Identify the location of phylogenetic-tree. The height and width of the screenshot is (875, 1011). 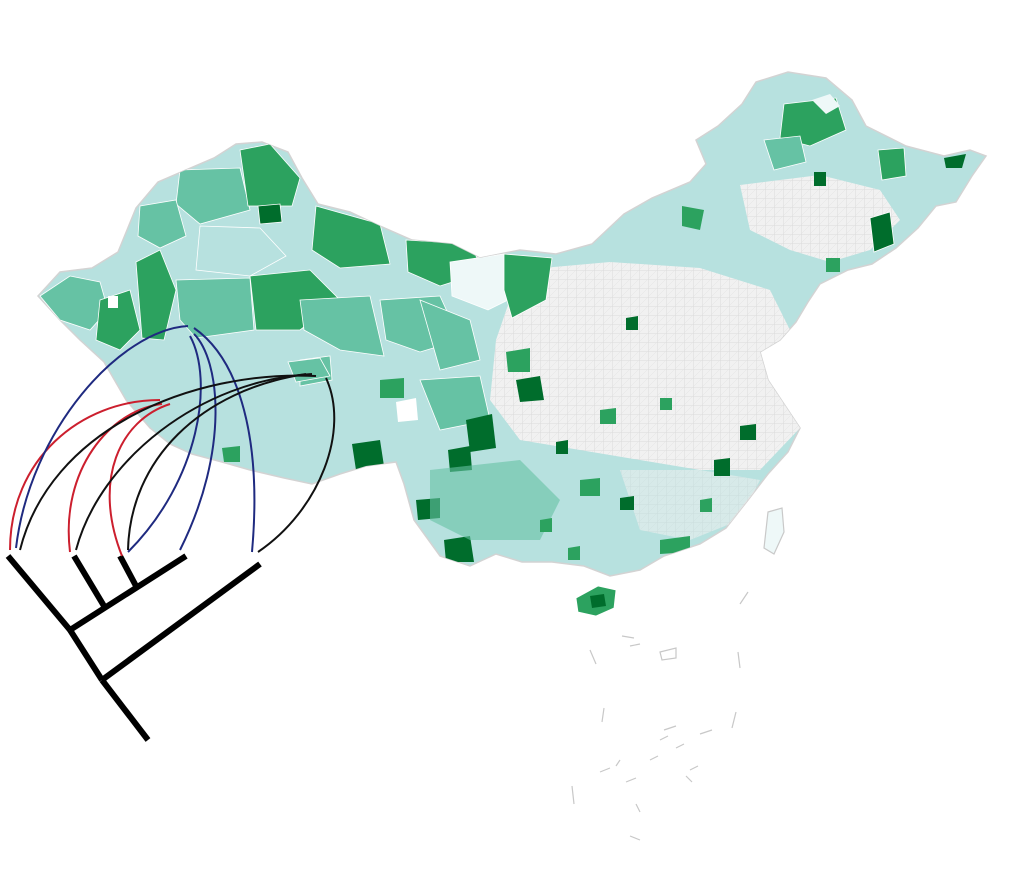
(133, 647).